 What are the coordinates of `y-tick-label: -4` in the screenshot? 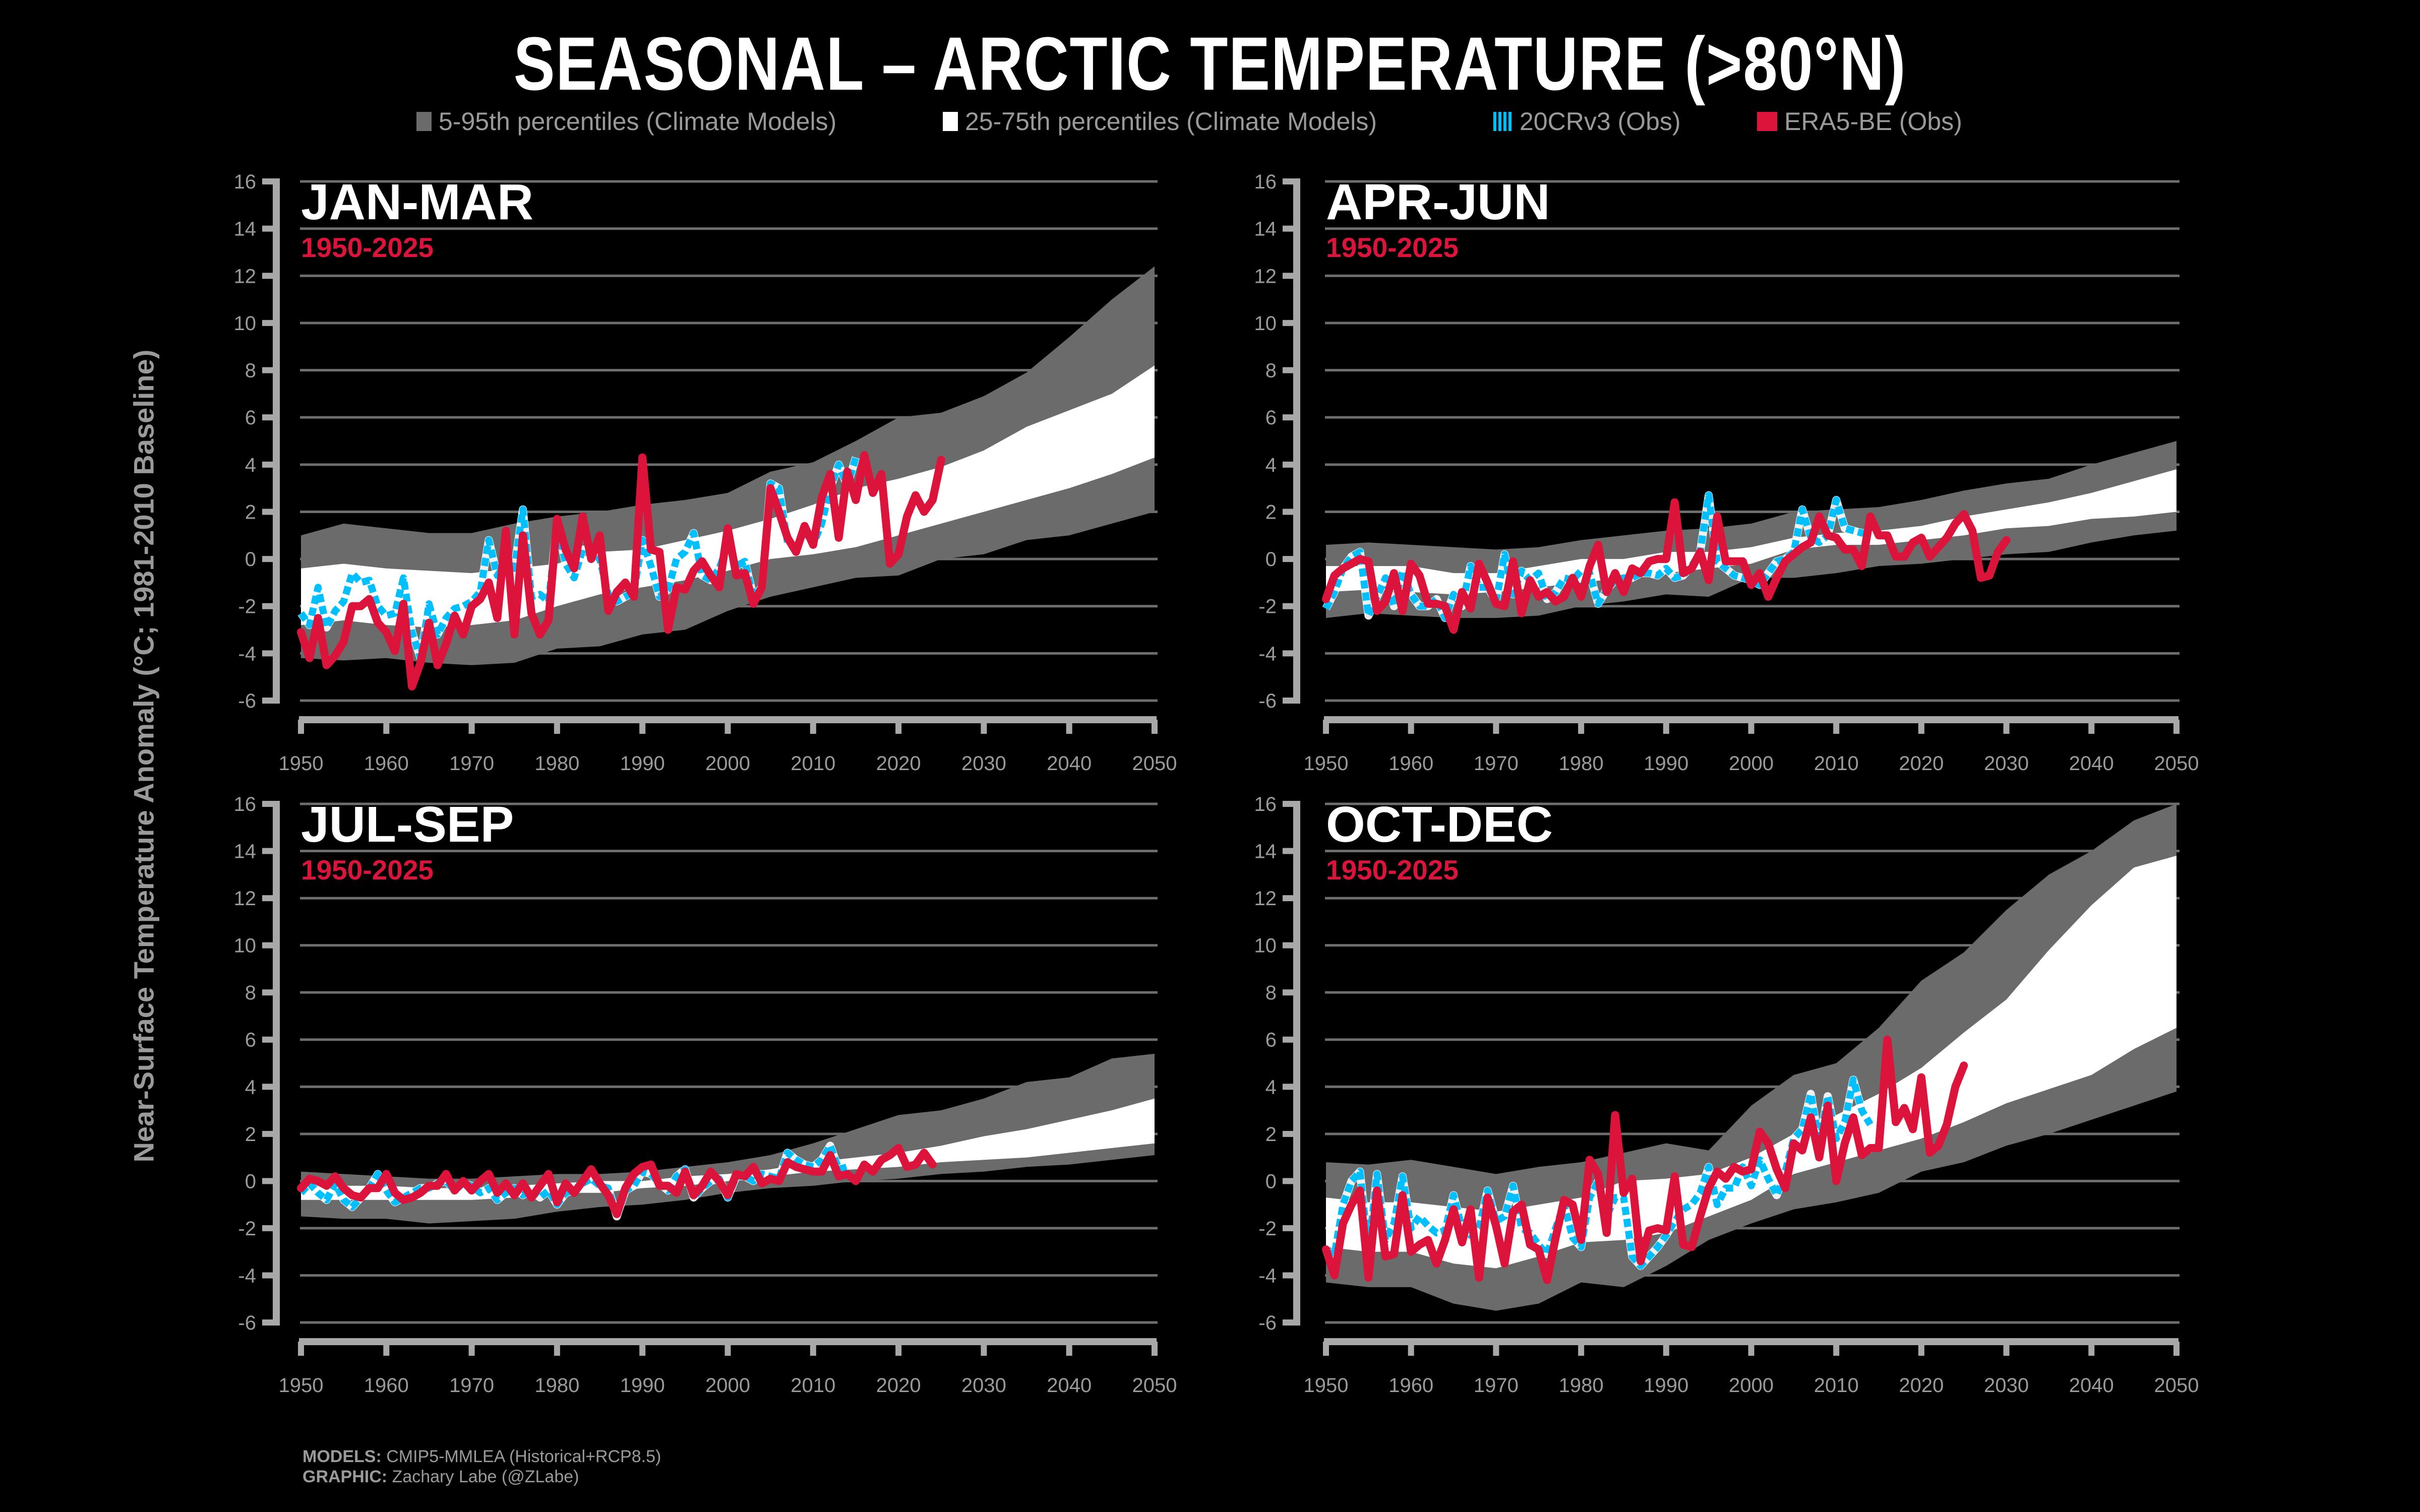 It's located at (247, 1276).